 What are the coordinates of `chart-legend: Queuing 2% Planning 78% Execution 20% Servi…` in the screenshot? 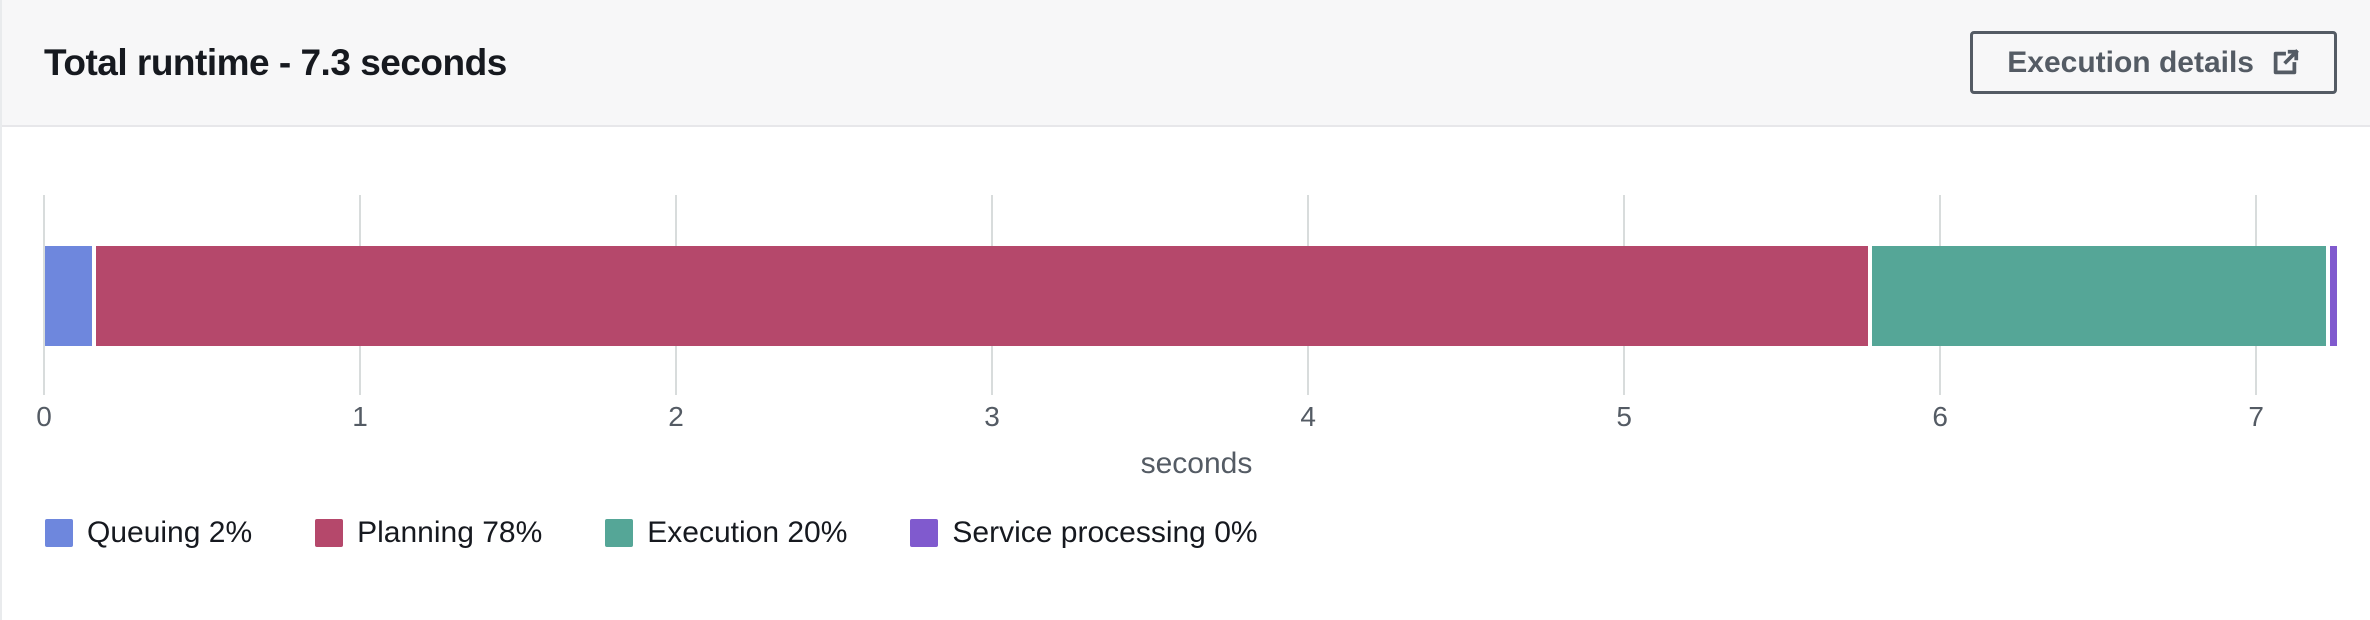 It's located at (651, 533).